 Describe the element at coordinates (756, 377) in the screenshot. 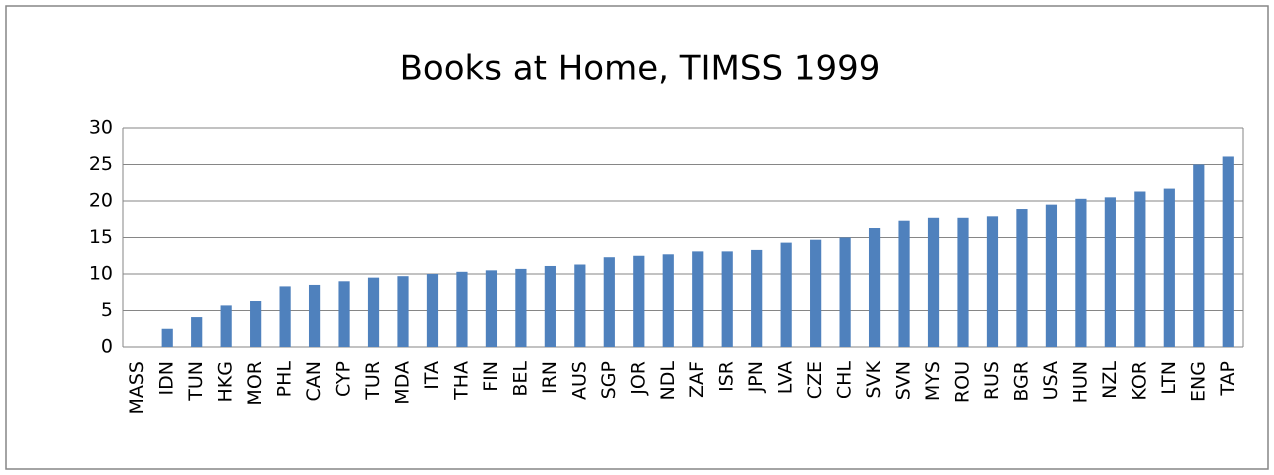

I see `x-tick-label: JPN` at that location.